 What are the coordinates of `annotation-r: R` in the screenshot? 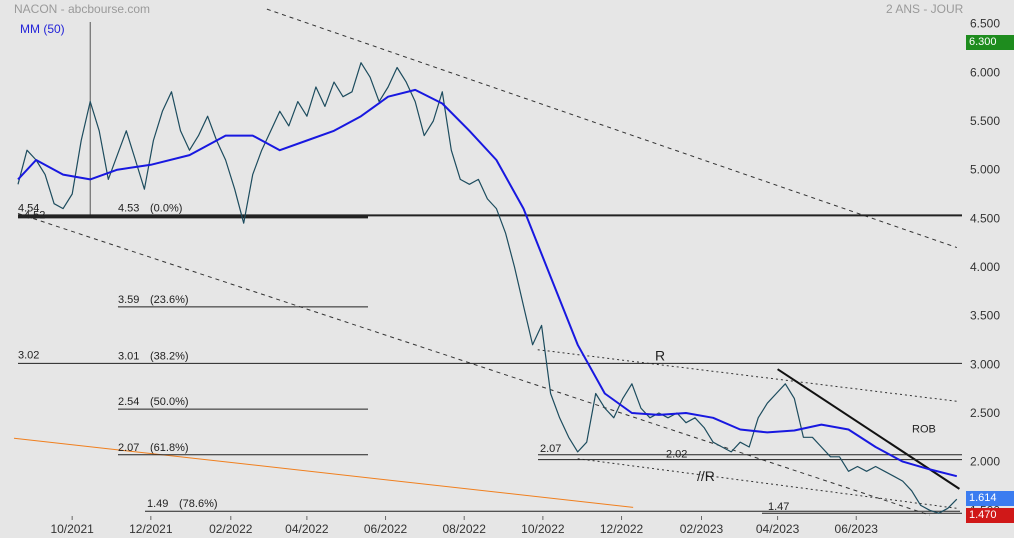 It's located at (660, 355).